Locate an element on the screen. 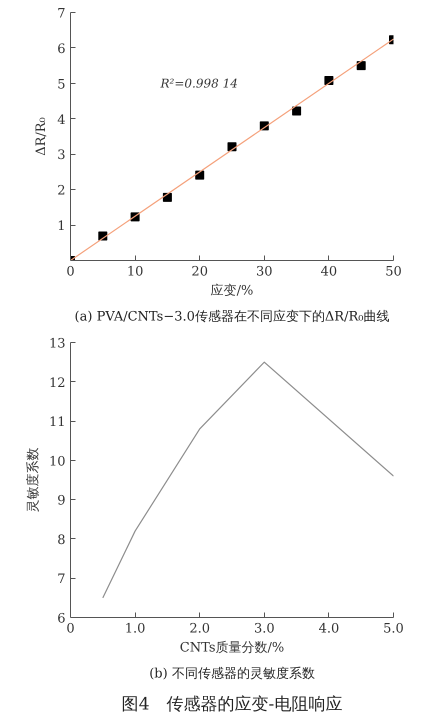  y-axis-title: 灵敏度系数 is located at coordinates (32, 480).